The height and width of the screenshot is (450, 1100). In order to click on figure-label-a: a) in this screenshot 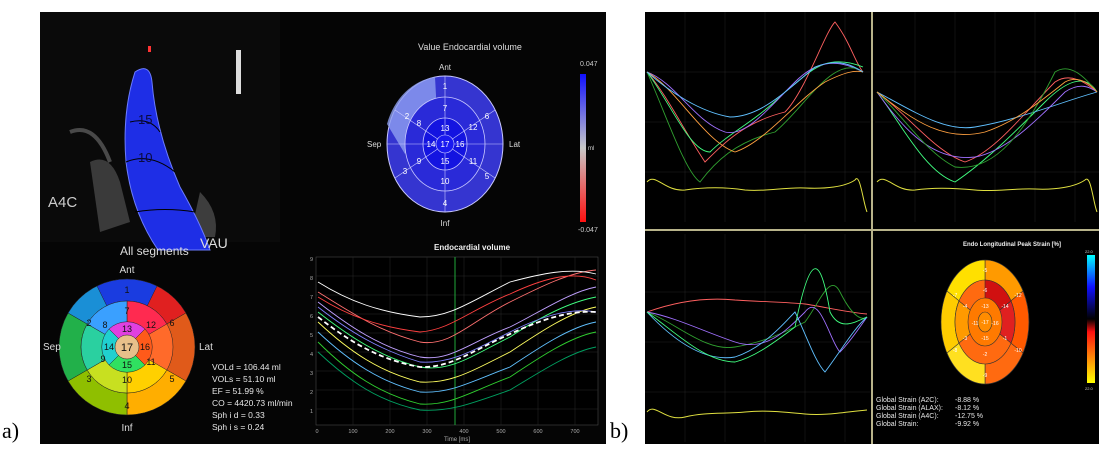, I will do `click(11, 430)`.